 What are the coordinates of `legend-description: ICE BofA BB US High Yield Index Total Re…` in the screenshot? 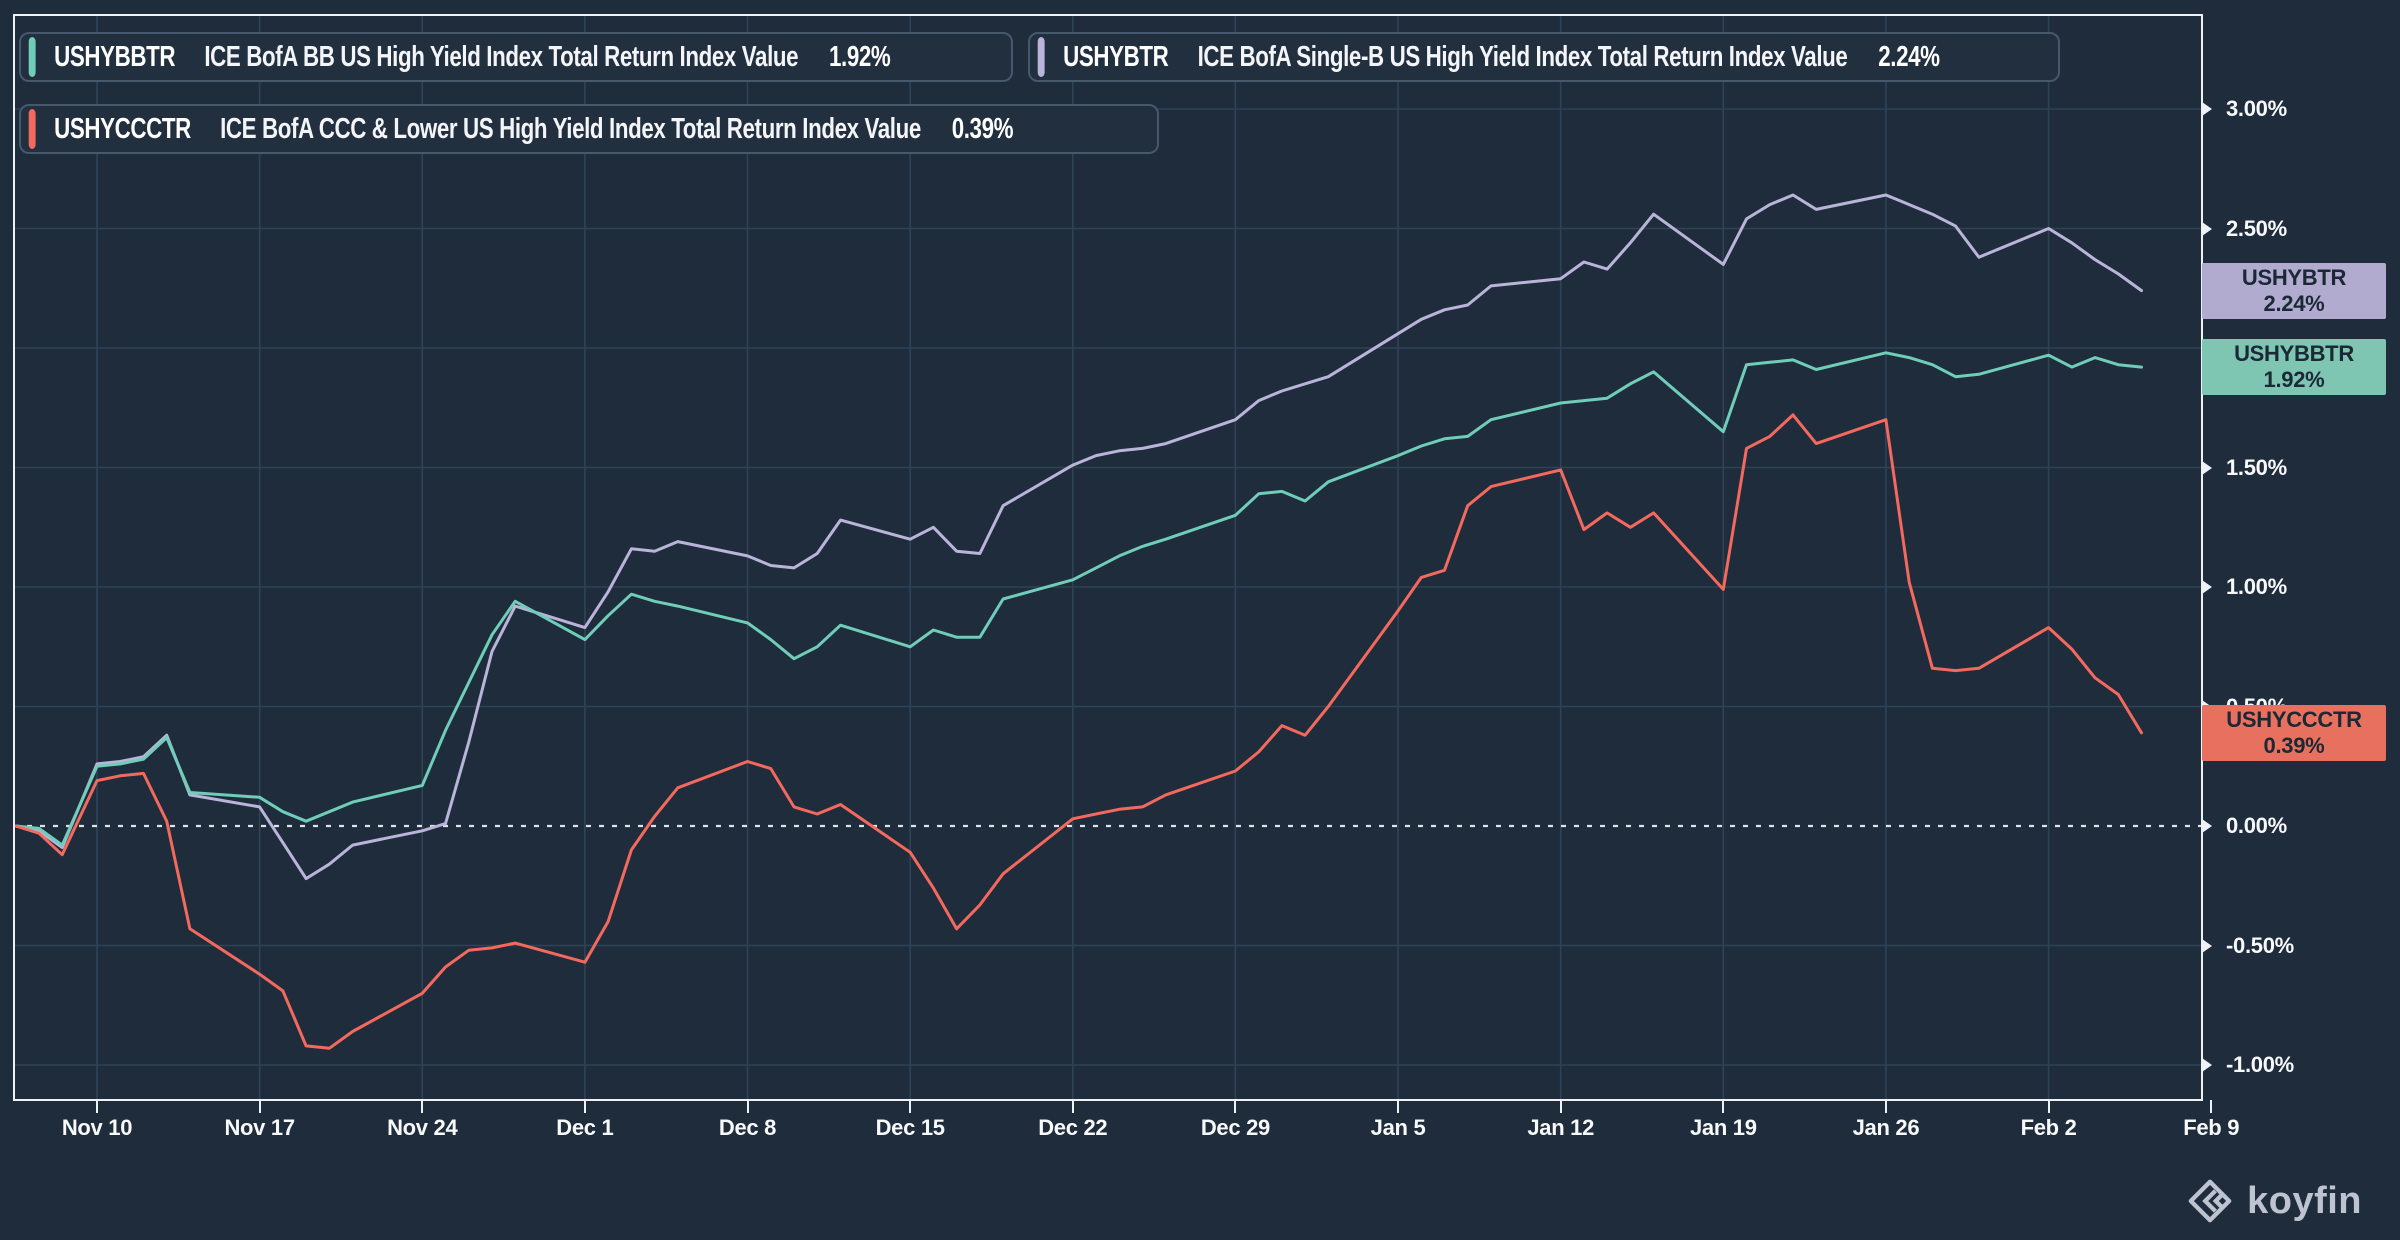 It's located at (501, 56).